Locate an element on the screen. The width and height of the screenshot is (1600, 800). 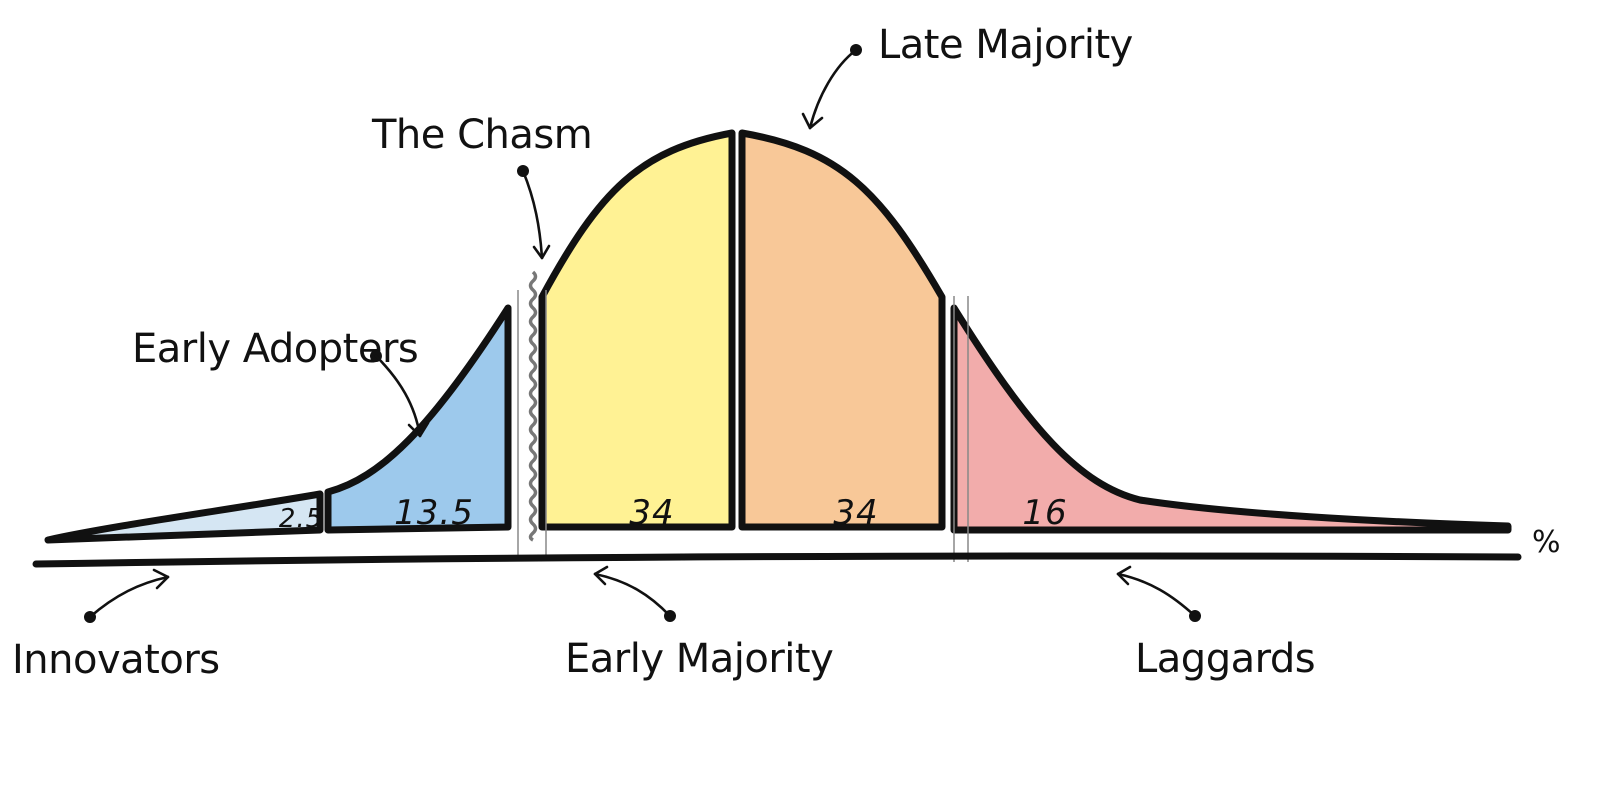
laggards-value: 16 is located at coordinates (1044, 513).